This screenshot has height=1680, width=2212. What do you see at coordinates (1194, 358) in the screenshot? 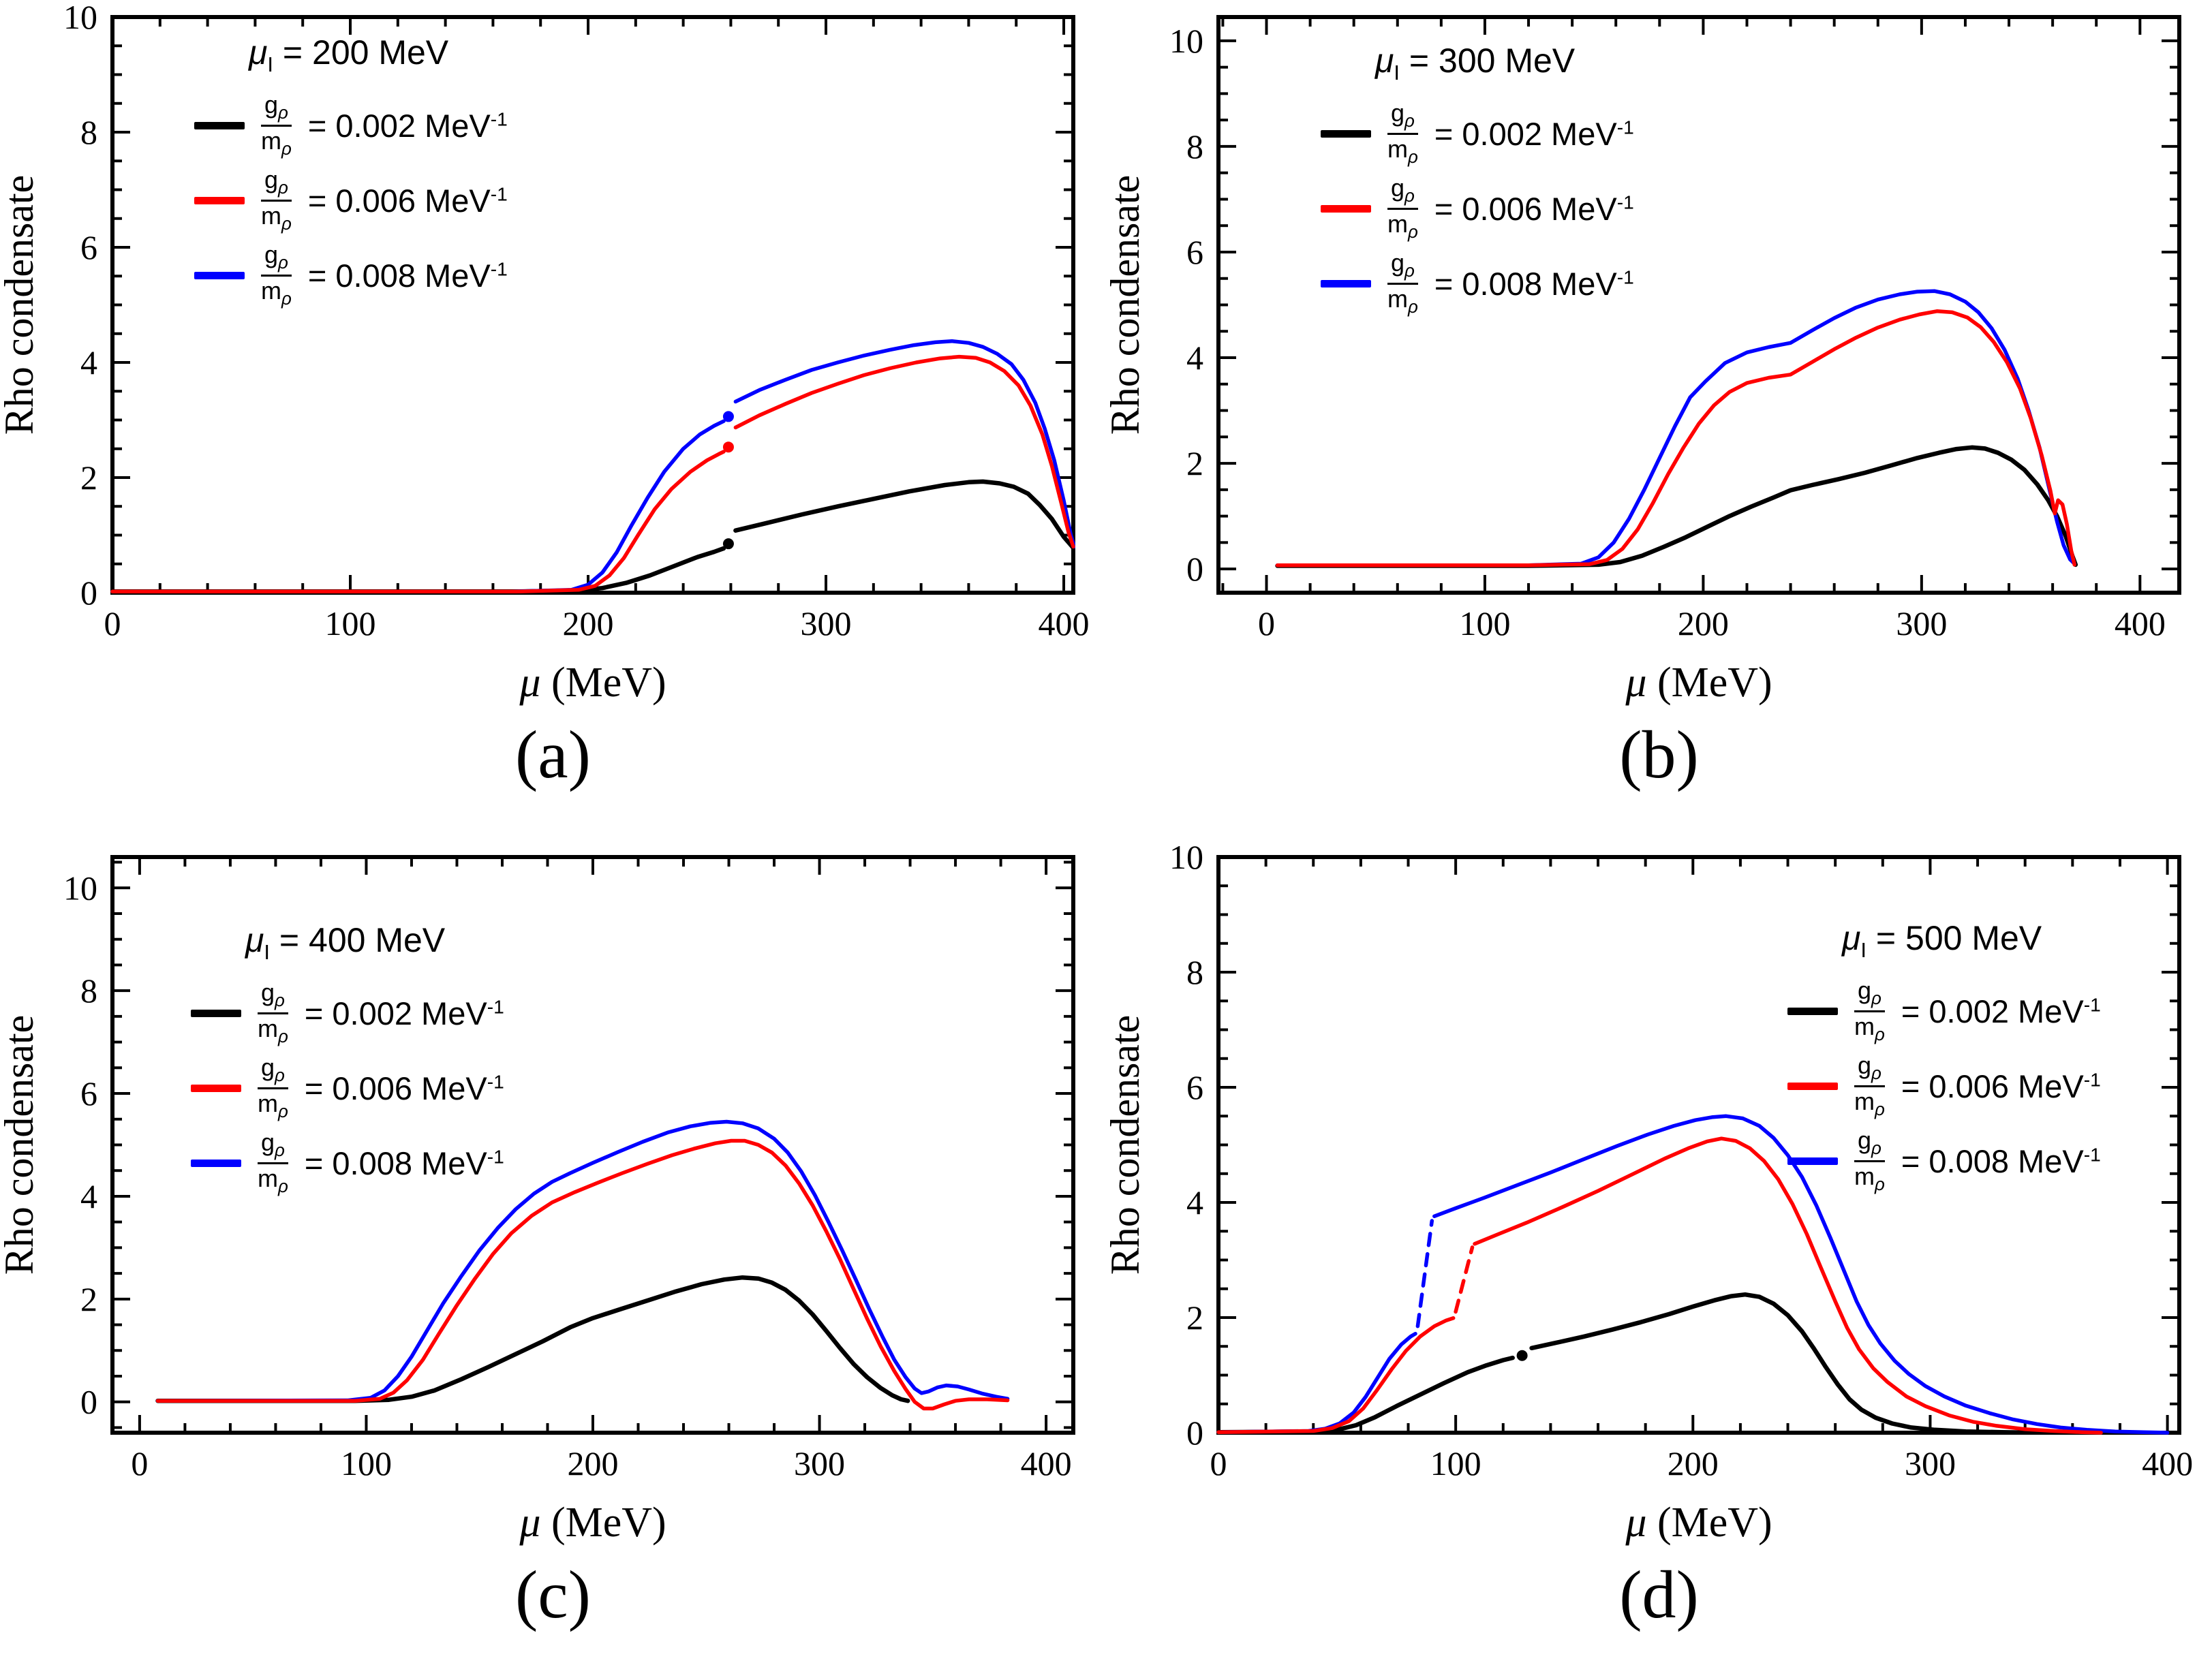
I see `svg-text: 4` at bounding box center [1194, 358].